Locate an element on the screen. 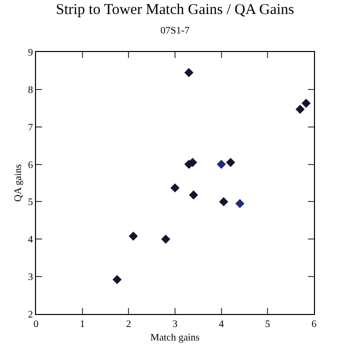 The height and width of the screenshot is (350, 350). y-tick-label: 3 is located at coordinates (30, 278).